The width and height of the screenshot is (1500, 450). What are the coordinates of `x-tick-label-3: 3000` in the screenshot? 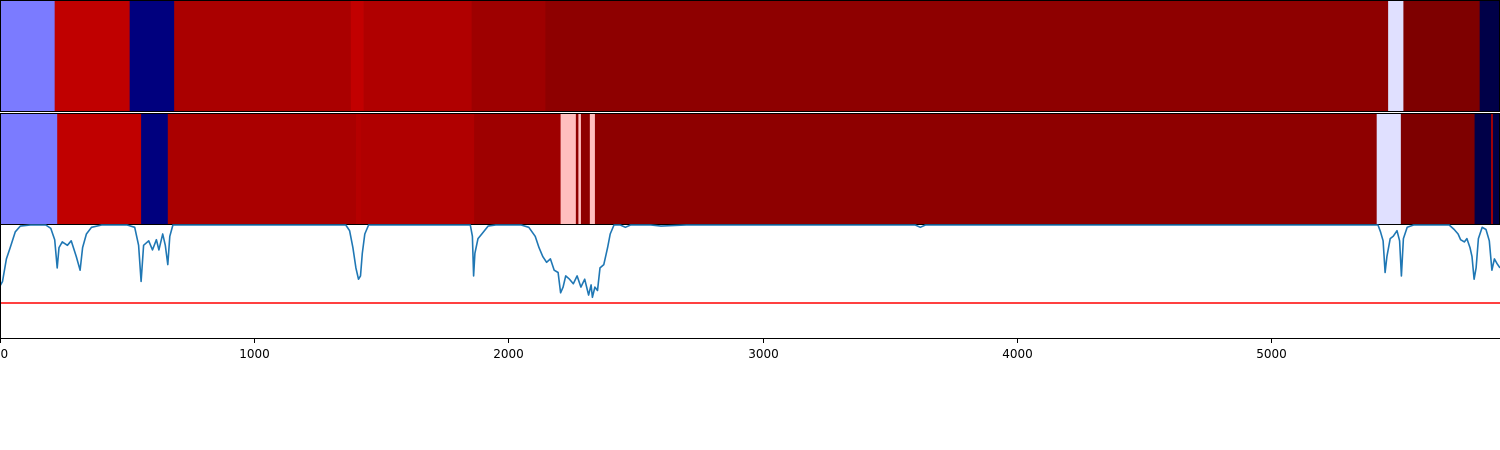 It's located at (763, 354).